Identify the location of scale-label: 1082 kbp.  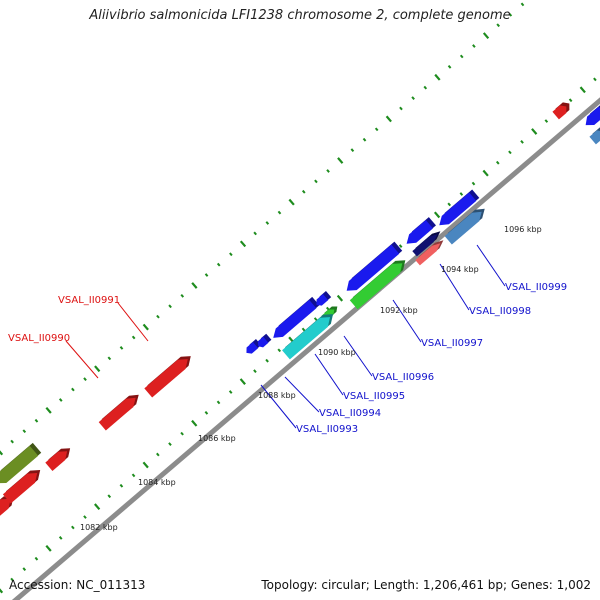
(99, 527).